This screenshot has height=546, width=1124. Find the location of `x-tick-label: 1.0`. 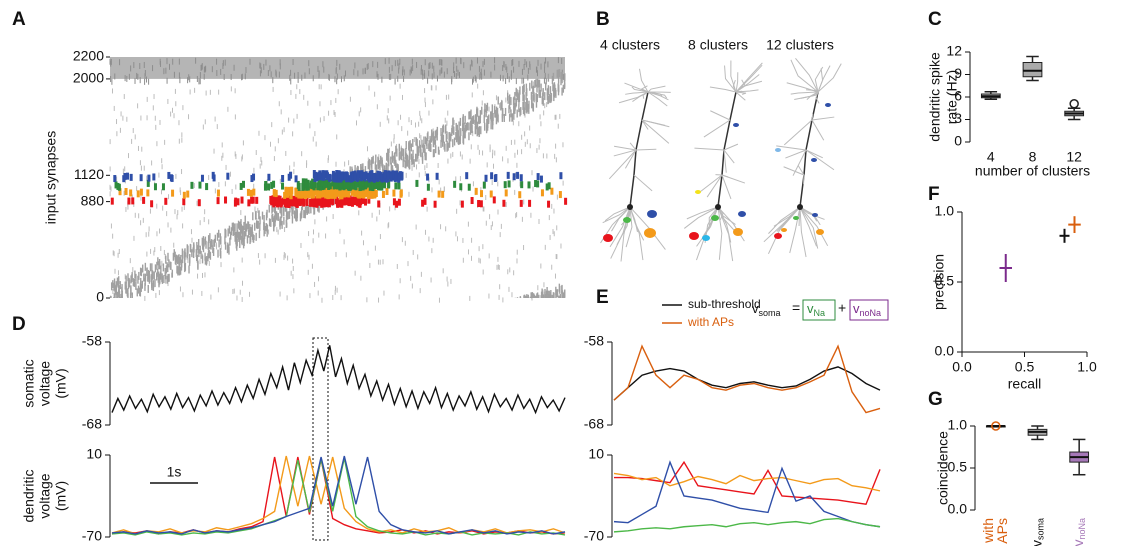

x-tick-label: 1.0 is located at coordinates (1087, 367).